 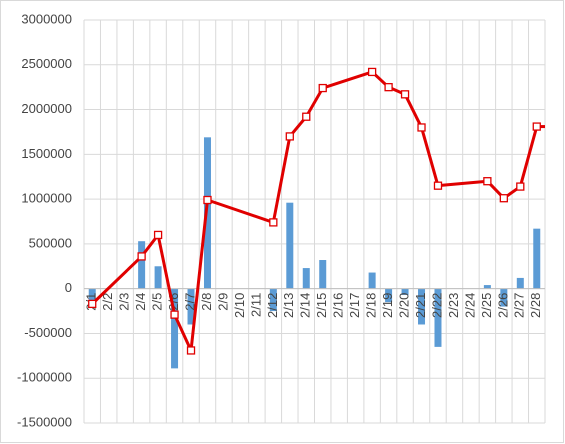 What do you see at coordinates (403, 305) in the screenshot?
I see `x-tick-label: 2/20` at bounding box center [403, 305].